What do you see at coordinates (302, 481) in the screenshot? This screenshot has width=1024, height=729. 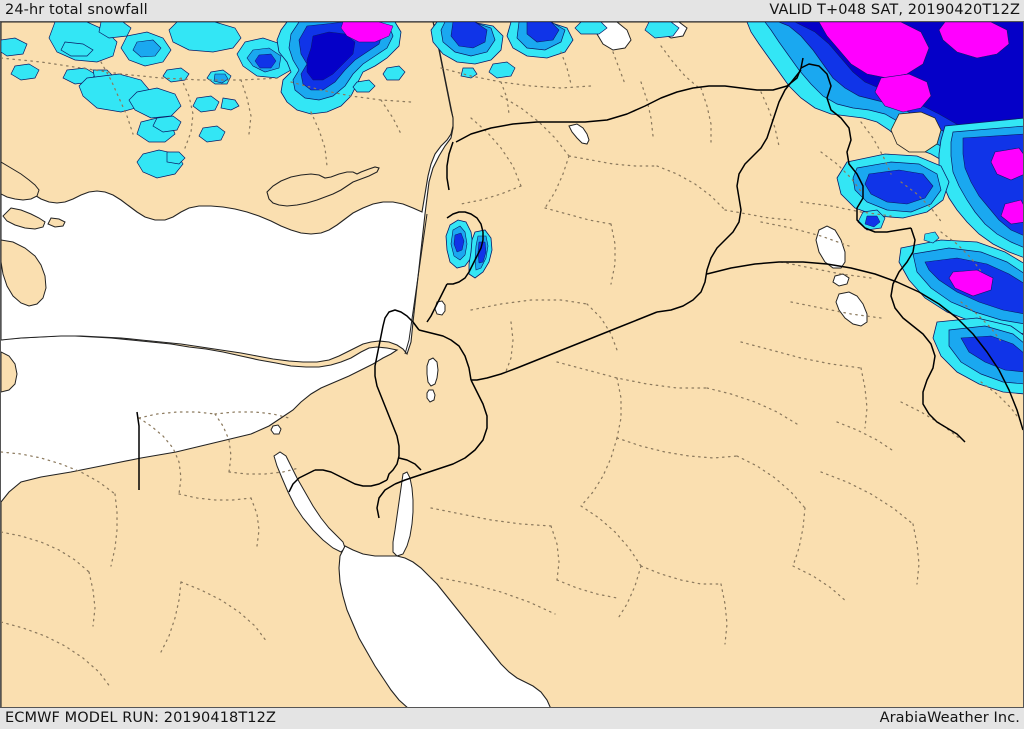 I see `border-egypt-south` at bounding box center [302, 481].